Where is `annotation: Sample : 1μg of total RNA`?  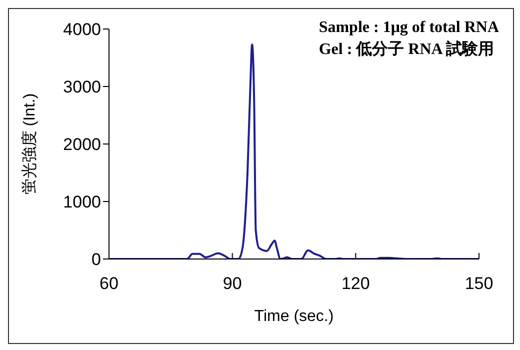 annotation: Sample : 1μg of total RNA is located at coordinates (408, 28).